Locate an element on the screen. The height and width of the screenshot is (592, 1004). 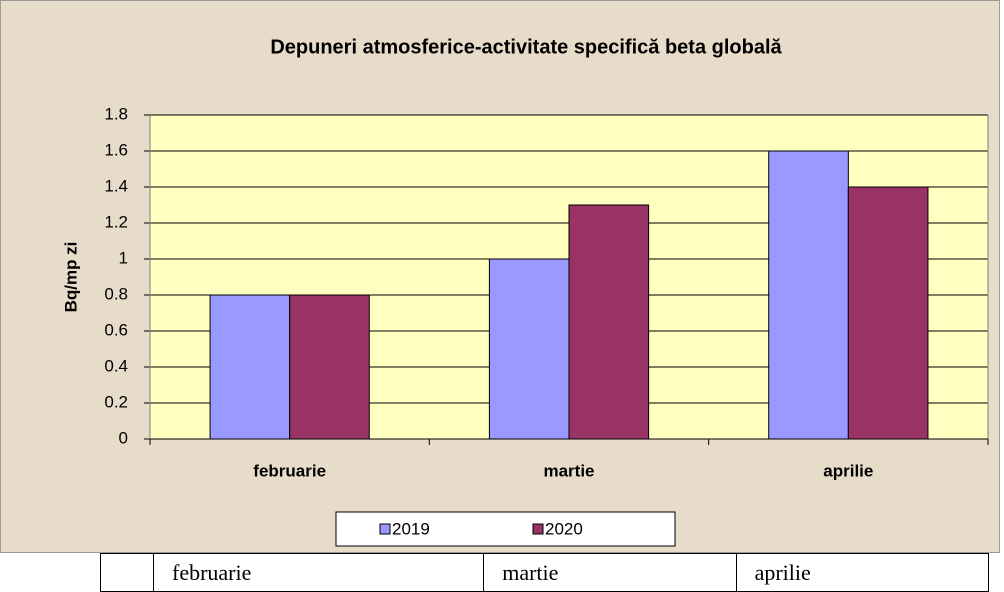
y-tick-label: 0.8 is located at coordinates (116, 293).